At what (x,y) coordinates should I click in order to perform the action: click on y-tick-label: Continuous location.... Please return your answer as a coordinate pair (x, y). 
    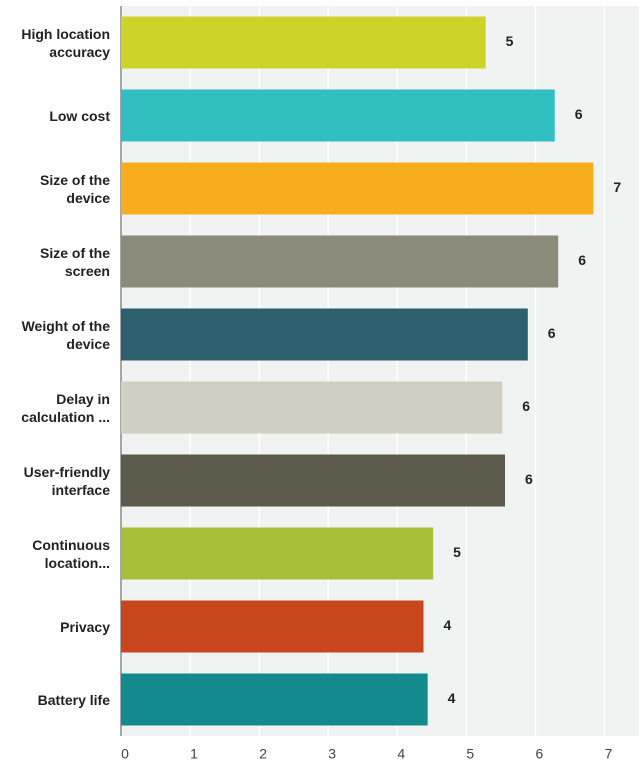
    Looking at the image, I should click on (71, 553).